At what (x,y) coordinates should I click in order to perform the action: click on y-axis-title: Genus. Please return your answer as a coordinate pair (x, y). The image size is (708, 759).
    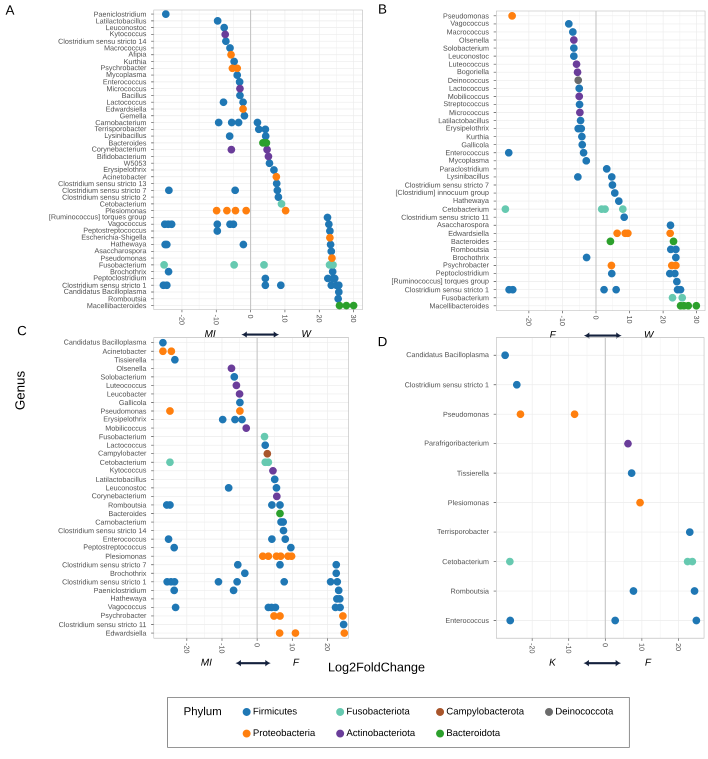
    Looking at the image, I should click on (20, 390).